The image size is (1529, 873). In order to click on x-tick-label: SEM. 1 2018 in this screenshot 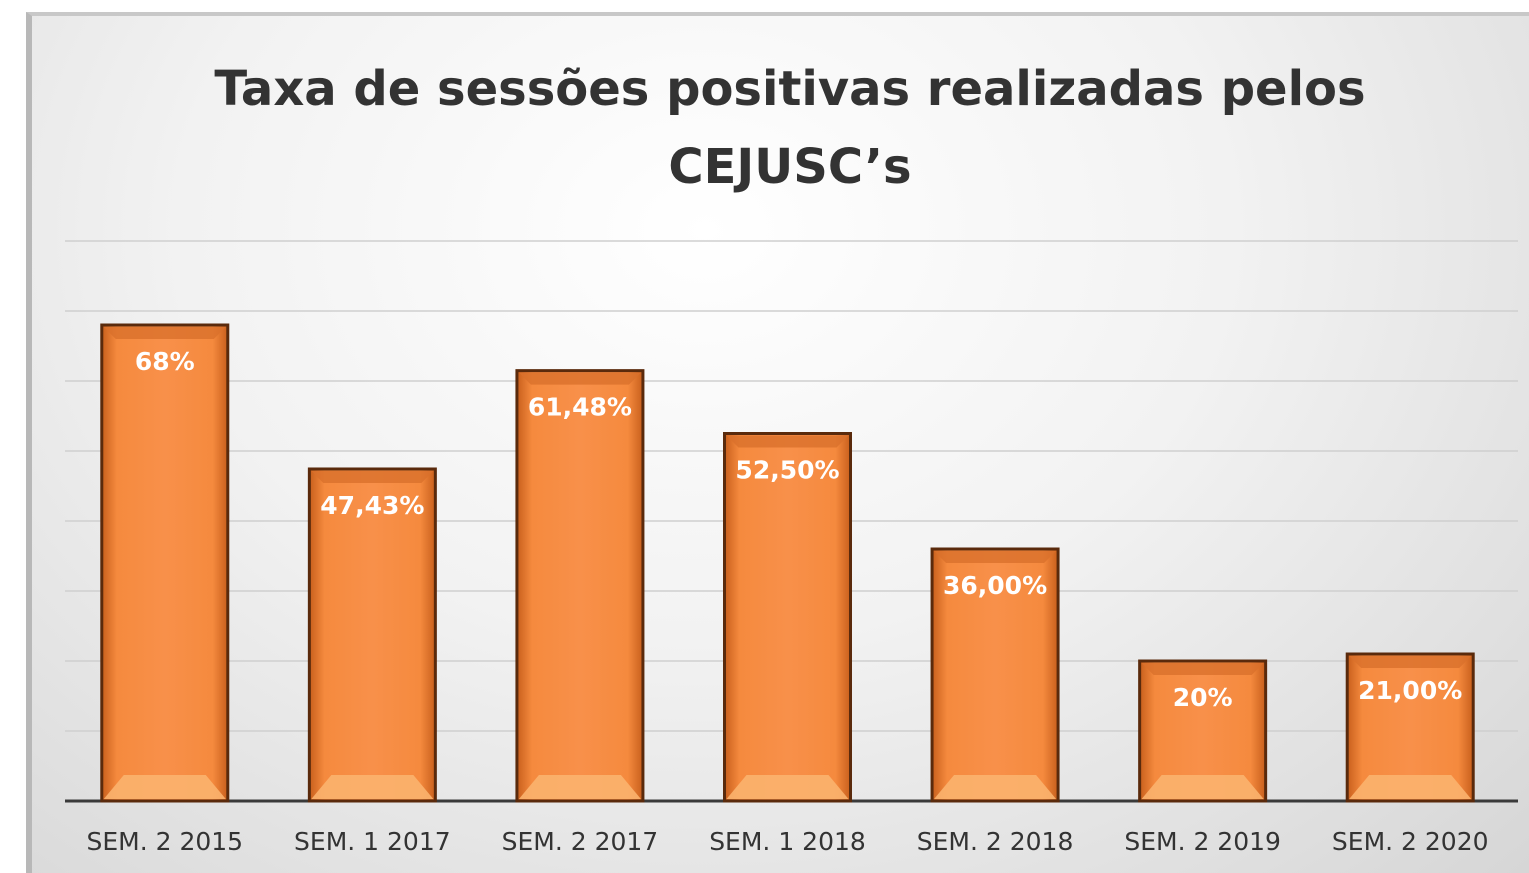, I will do `click(787, 841)`.